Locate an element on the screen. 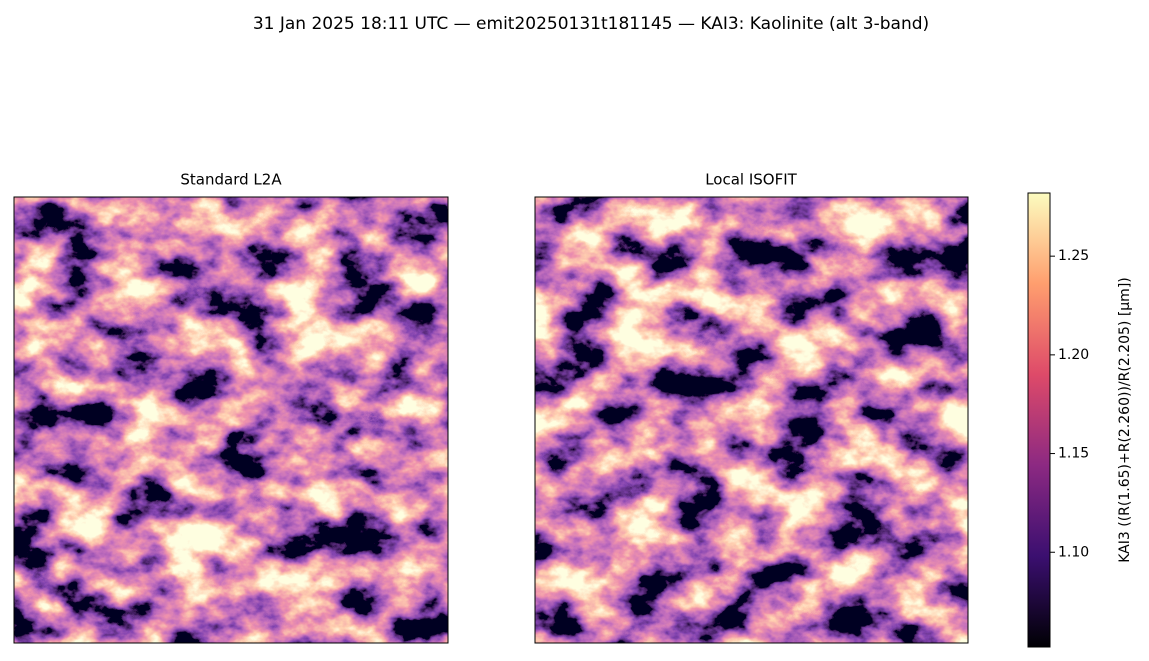 This screenshot has height=661, width=1149. tick-label: 1.25 is located at coordinates (1073, 256).